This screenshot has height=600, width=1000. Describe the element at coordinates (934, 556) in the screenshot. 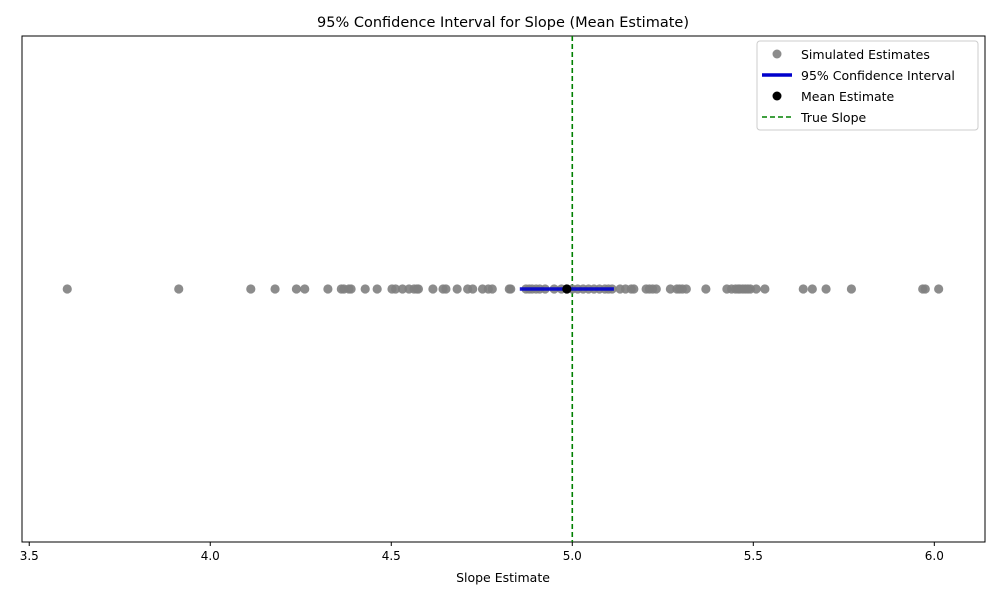

I see `x-tick-label: 6.0` at that location.